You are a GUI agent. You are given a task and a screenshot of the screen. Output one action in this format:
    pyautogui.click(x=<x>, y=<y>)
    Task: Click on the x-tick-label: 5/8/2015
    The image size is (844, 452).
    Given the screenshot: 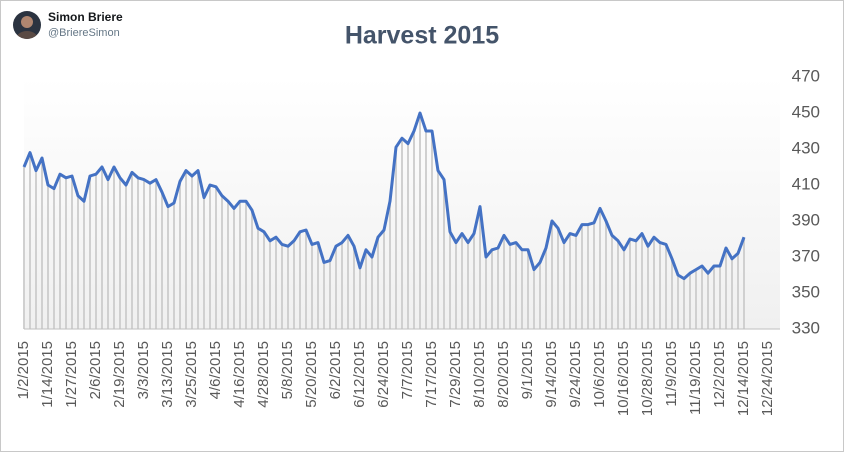 What is the action you would take?
    pyautogui.click(x=287, y=370)
    